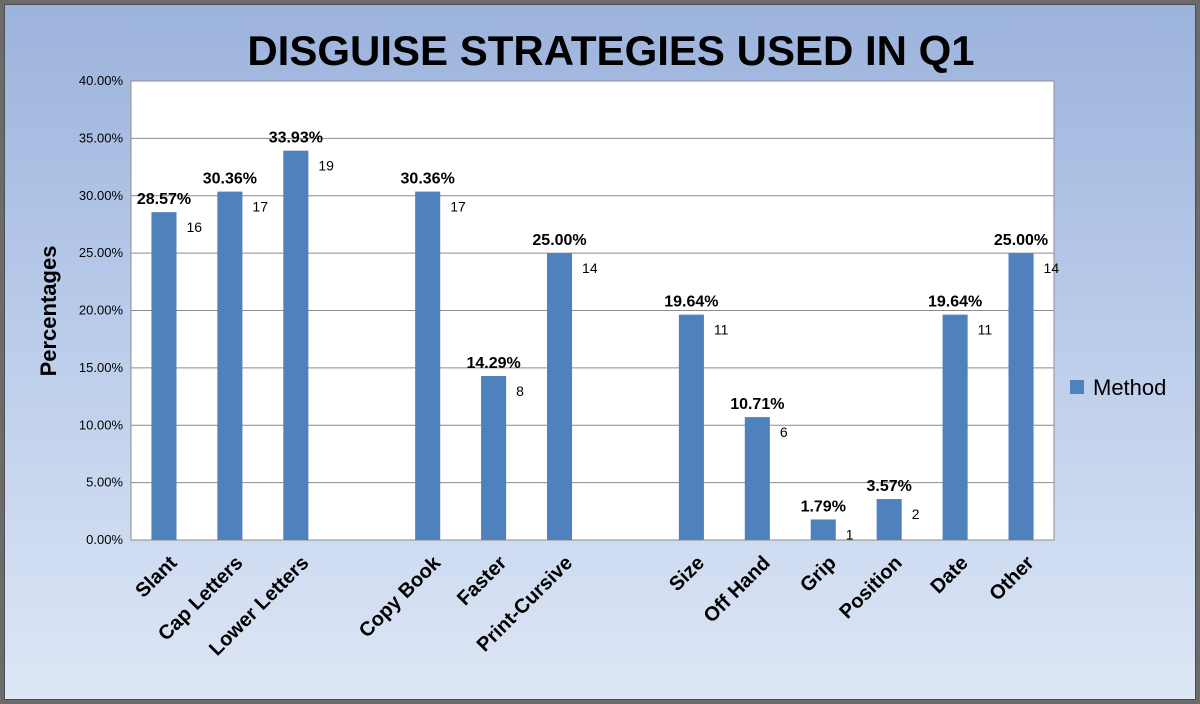  Describe the element at coordinates (493, 363) in the screenshot. I see `bar-percent-label: 14.29%` at that location.